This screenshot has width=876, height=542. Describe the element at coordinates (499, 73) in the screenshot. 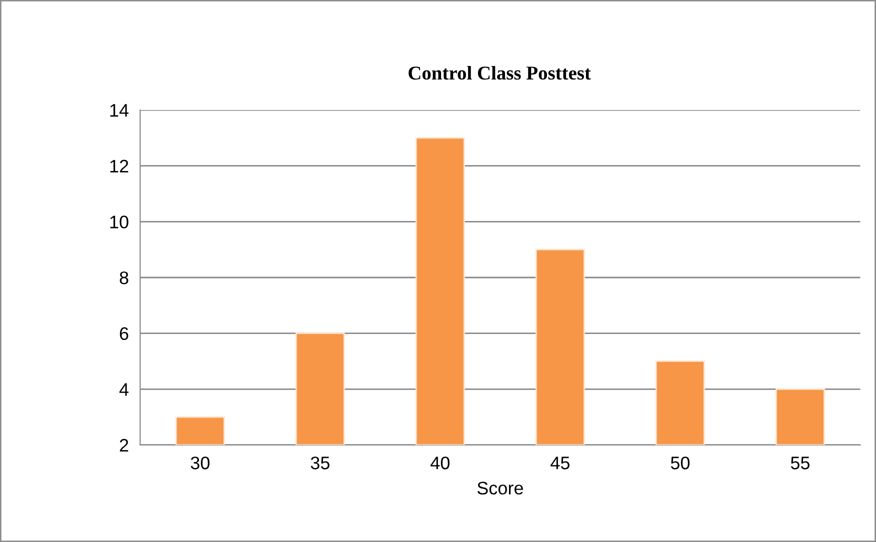

I see `chart-title: Control Class Posttest` at that location.